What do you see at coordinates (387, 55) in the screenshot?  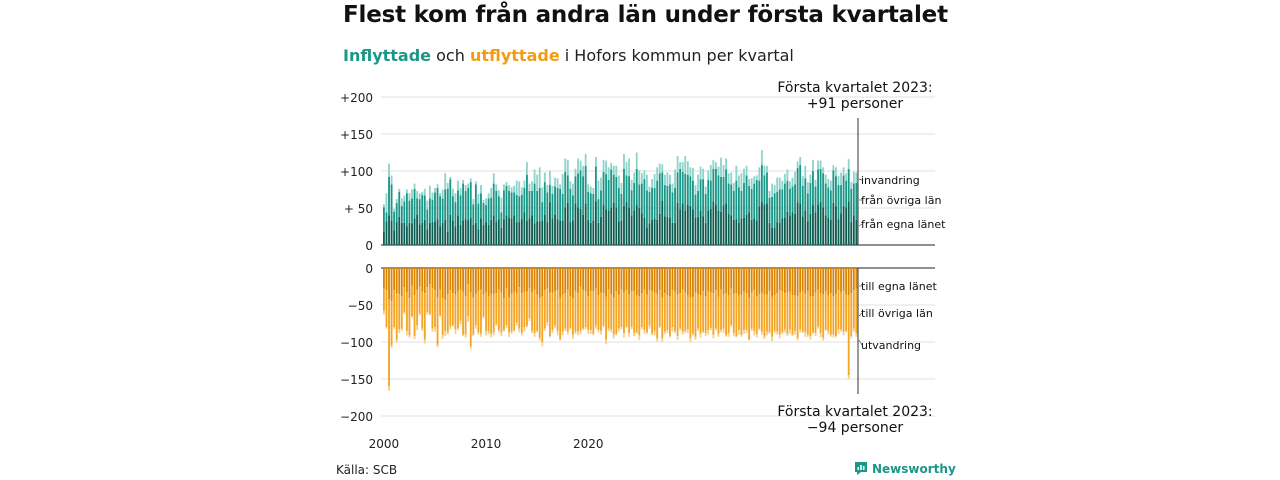 I see `subtitle-inflyttade: Inflyttade` at bounding box center [387, 55].